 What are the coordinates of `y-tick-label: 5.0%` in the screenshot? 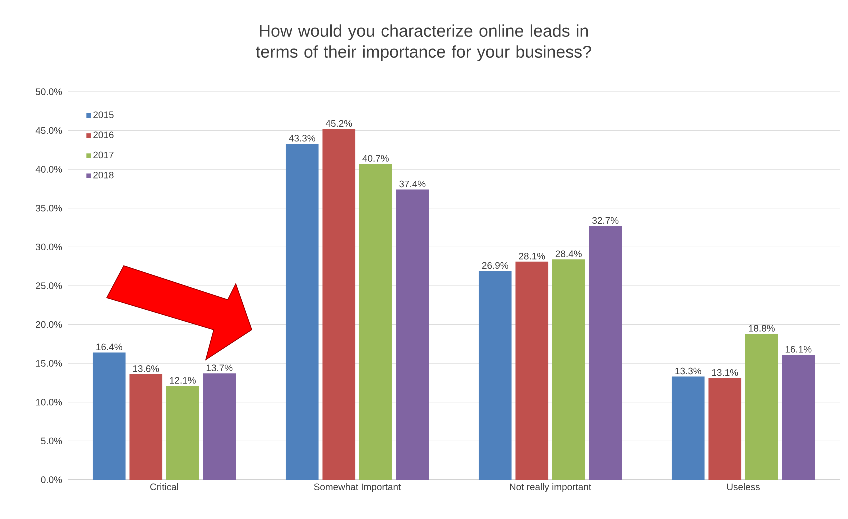 It's located at (51, 441).